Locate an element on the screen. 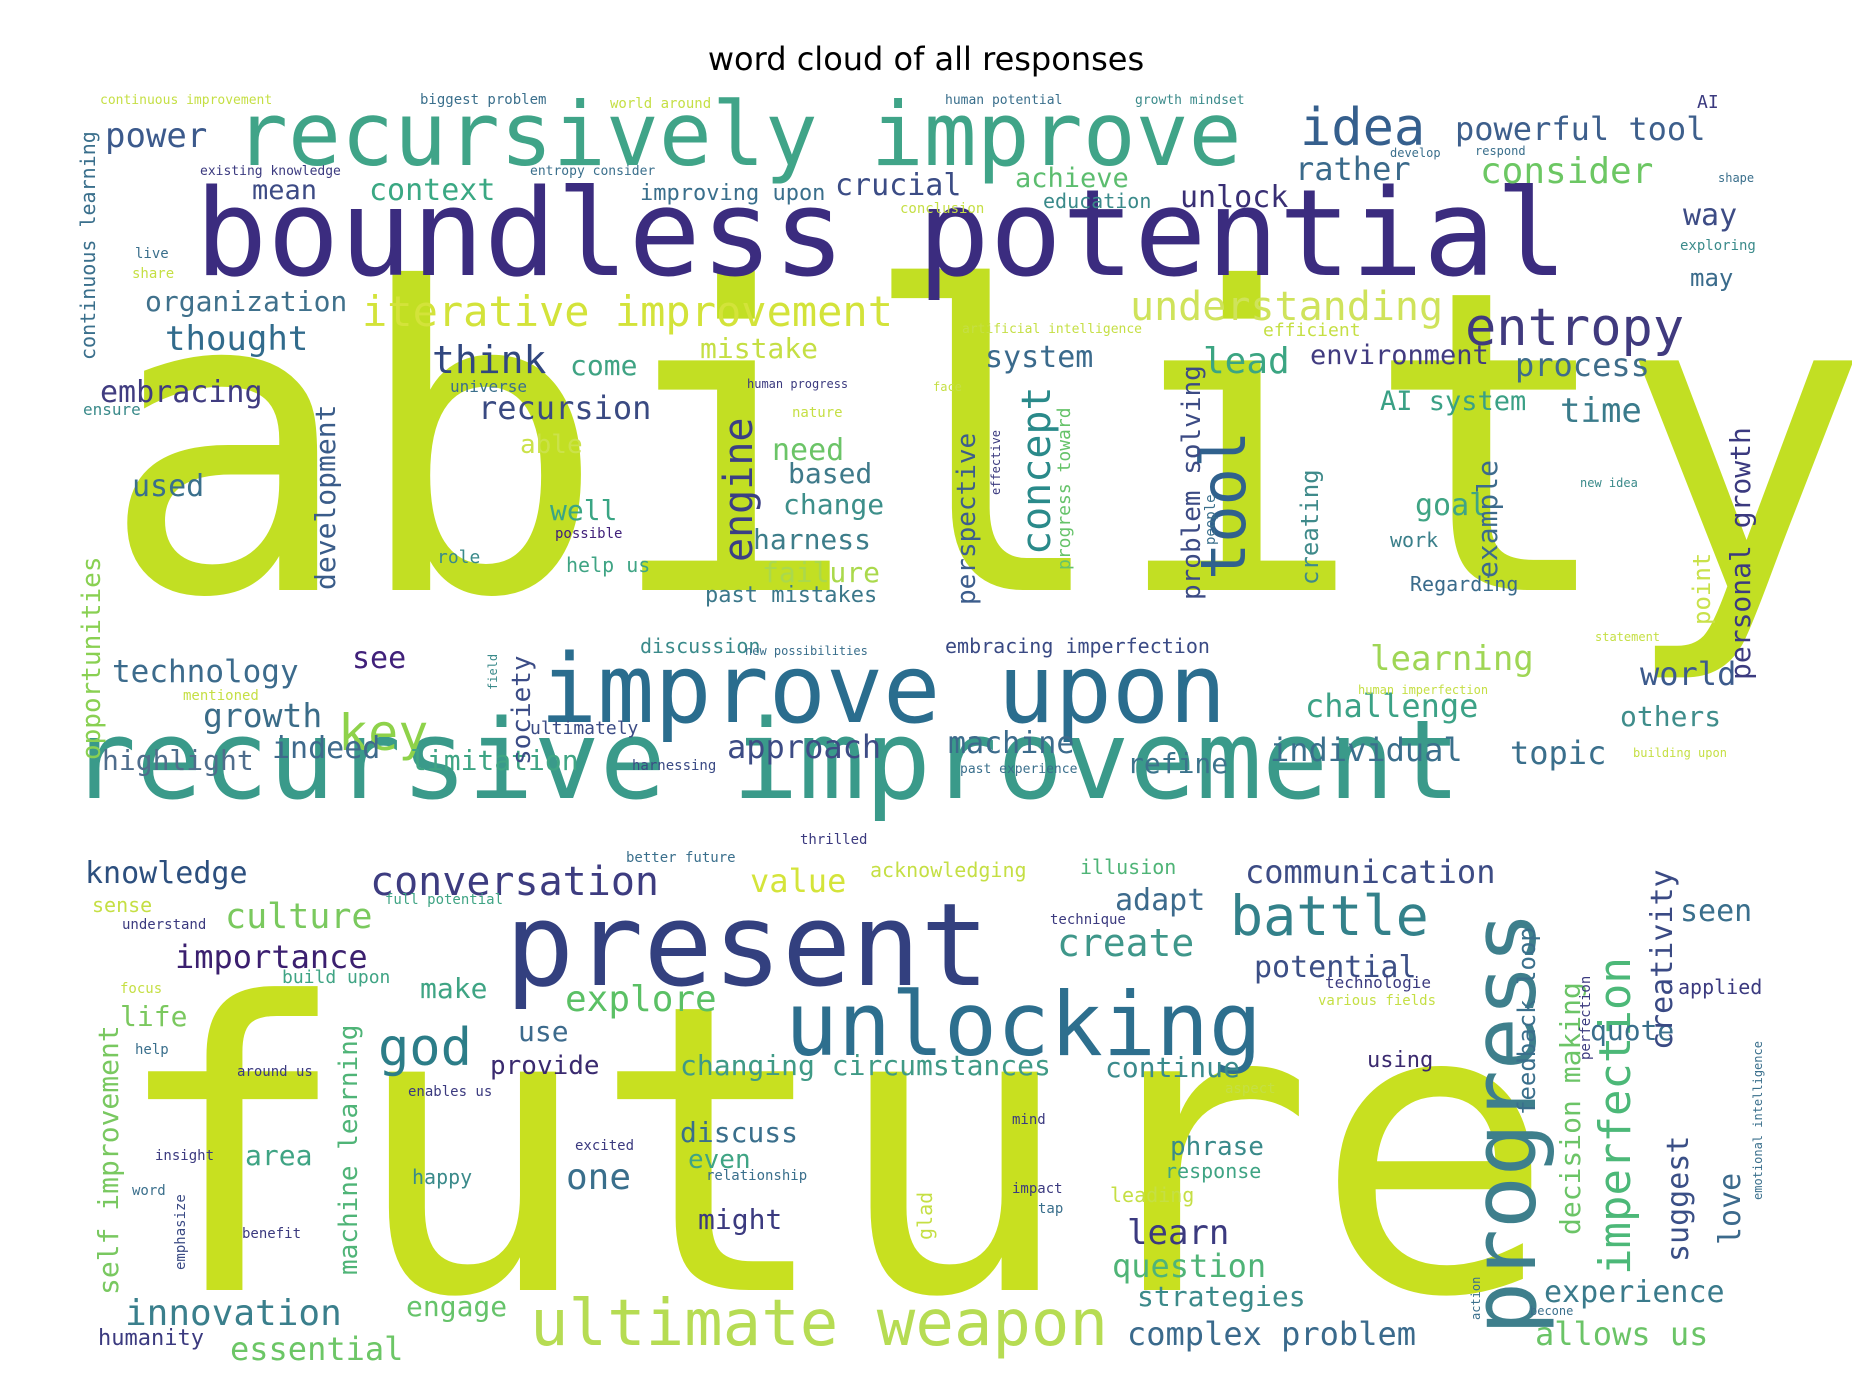 The width and height of the screenshot is (1852, 1392). word-changing-circumstances: changing circumstances is located at coordinates (865, 1065).